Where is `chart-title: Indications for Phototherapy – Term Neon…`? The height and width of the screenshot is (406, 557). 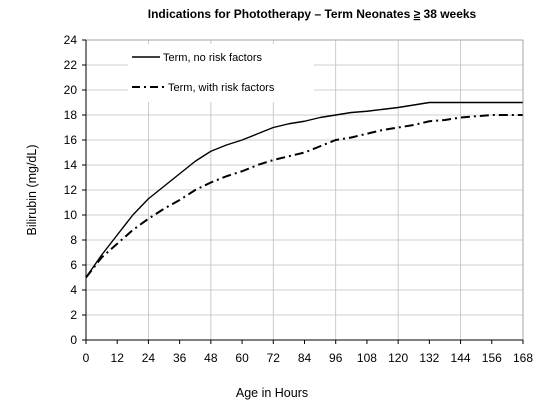 chart-title: Indications for Phototherapy – Term Neon… is located at coordinates (312, 14).